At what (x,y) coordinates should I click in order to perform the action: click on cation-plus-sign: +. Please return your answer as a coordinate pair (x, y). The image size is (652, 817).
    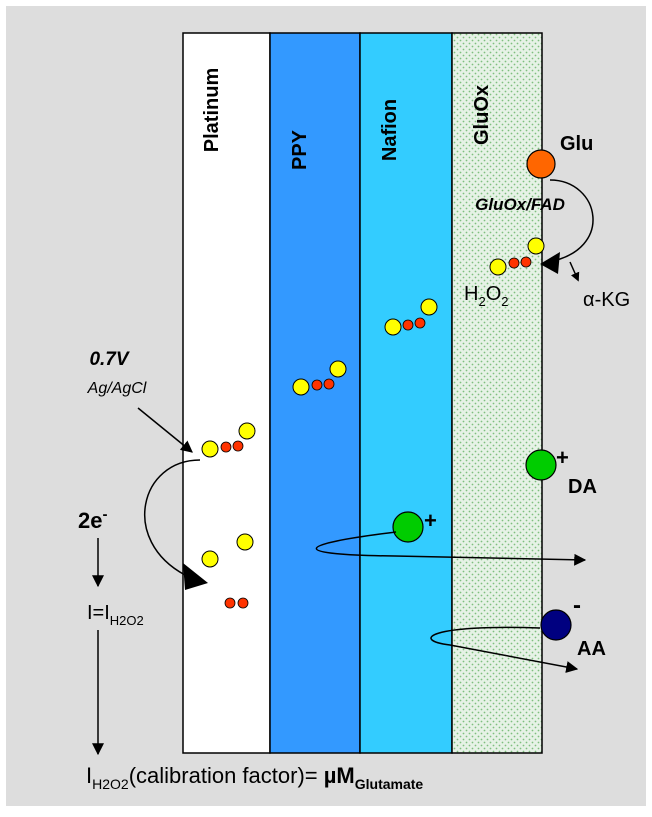
    Looking at the image, I should click on (430, 520).